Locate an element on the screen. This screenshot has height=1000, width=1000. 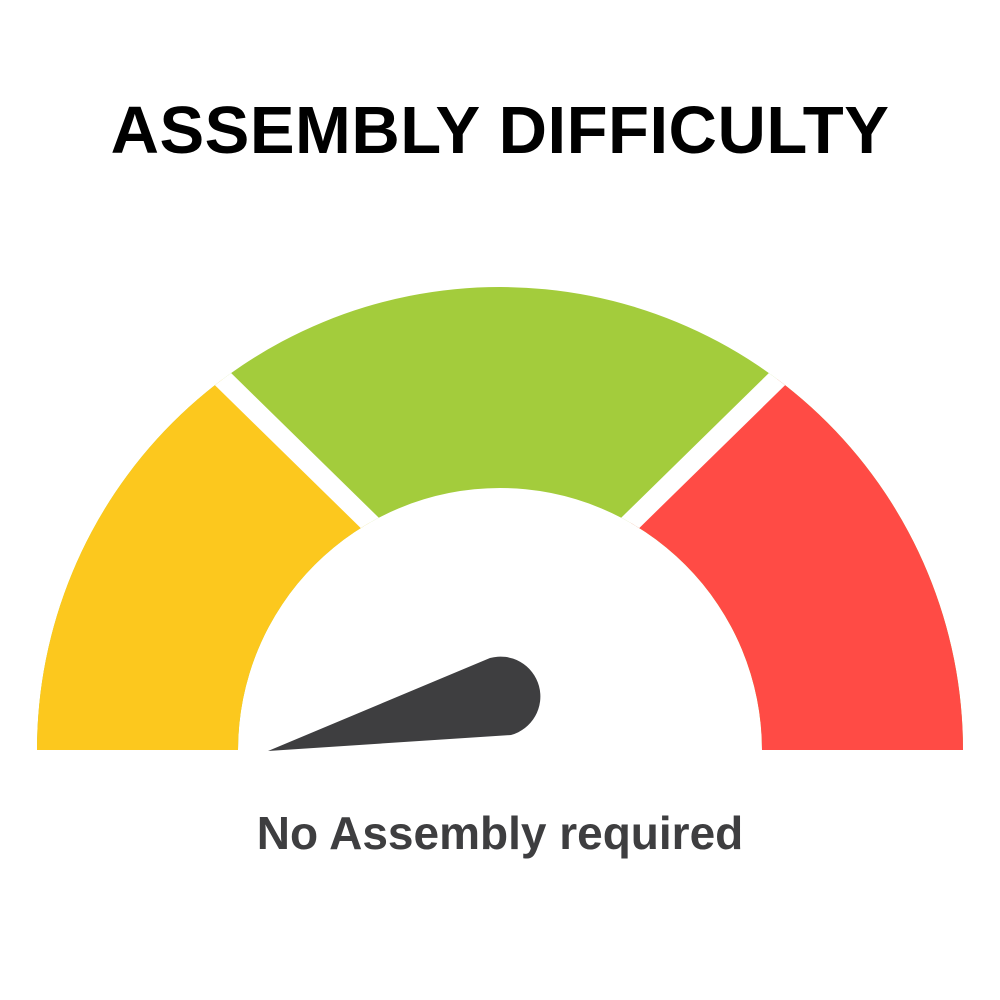
gauge-needle is located at coordinates (404, 703).